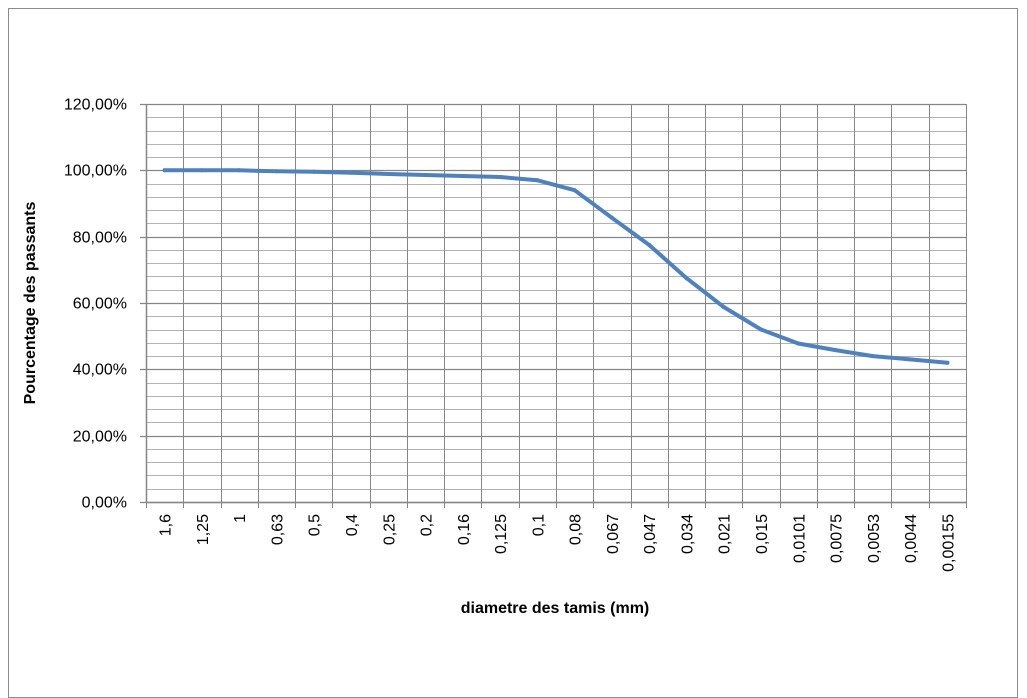 This screenshot has width=1027, height=698. Describe the element at coordinates (501, 534) in the screenshot. I see `x-tick-label: 0,125` at that location.